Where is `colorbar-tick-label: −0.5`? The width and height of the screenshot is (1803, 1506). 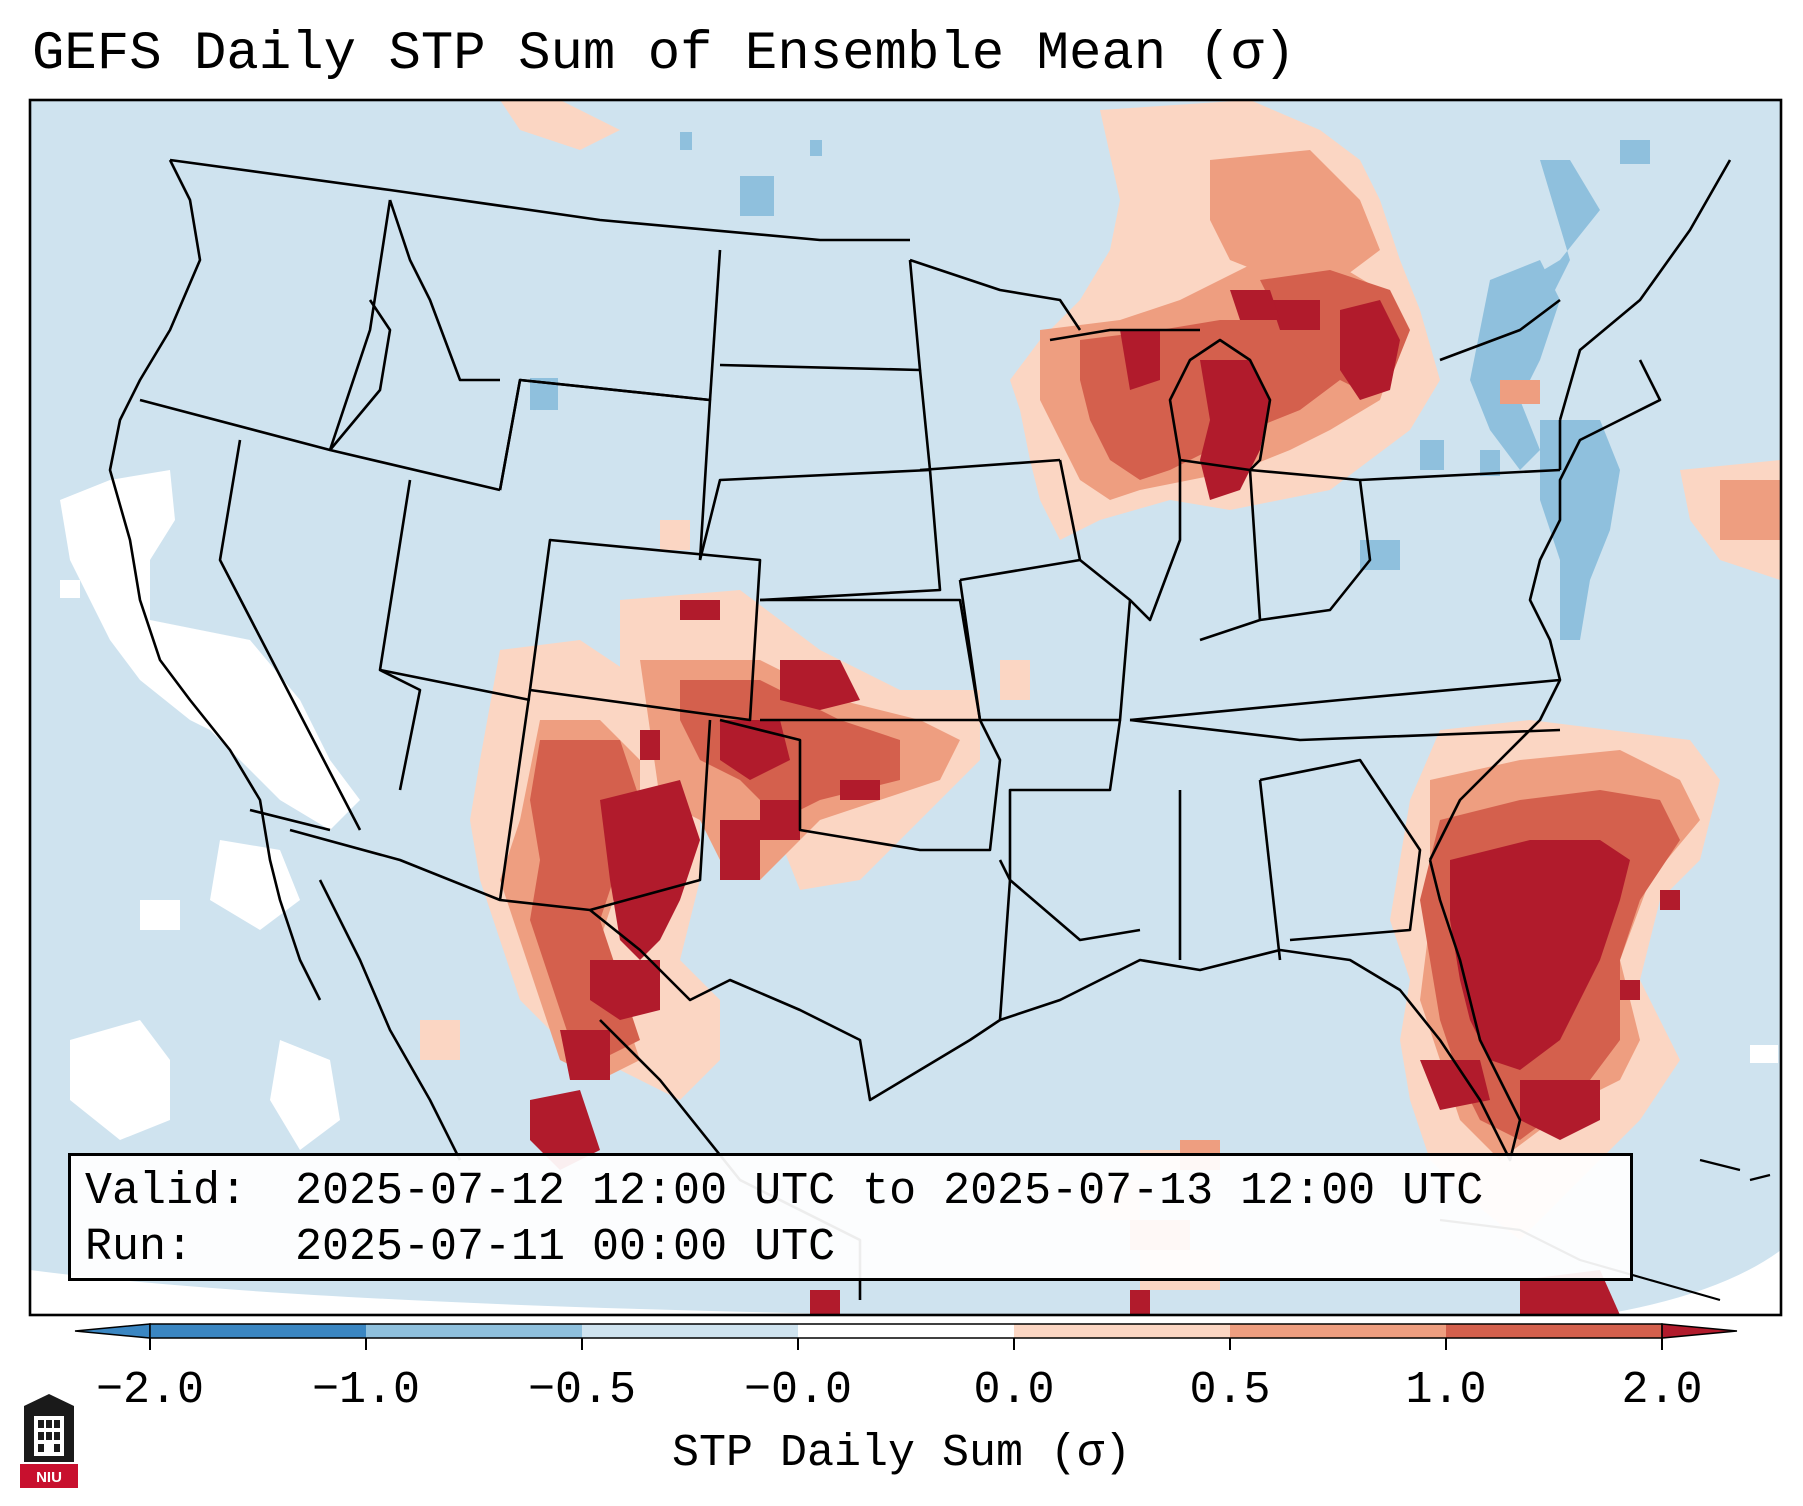
colorbar-tick-label: −0.5 is located at coordinates (582, 1390).